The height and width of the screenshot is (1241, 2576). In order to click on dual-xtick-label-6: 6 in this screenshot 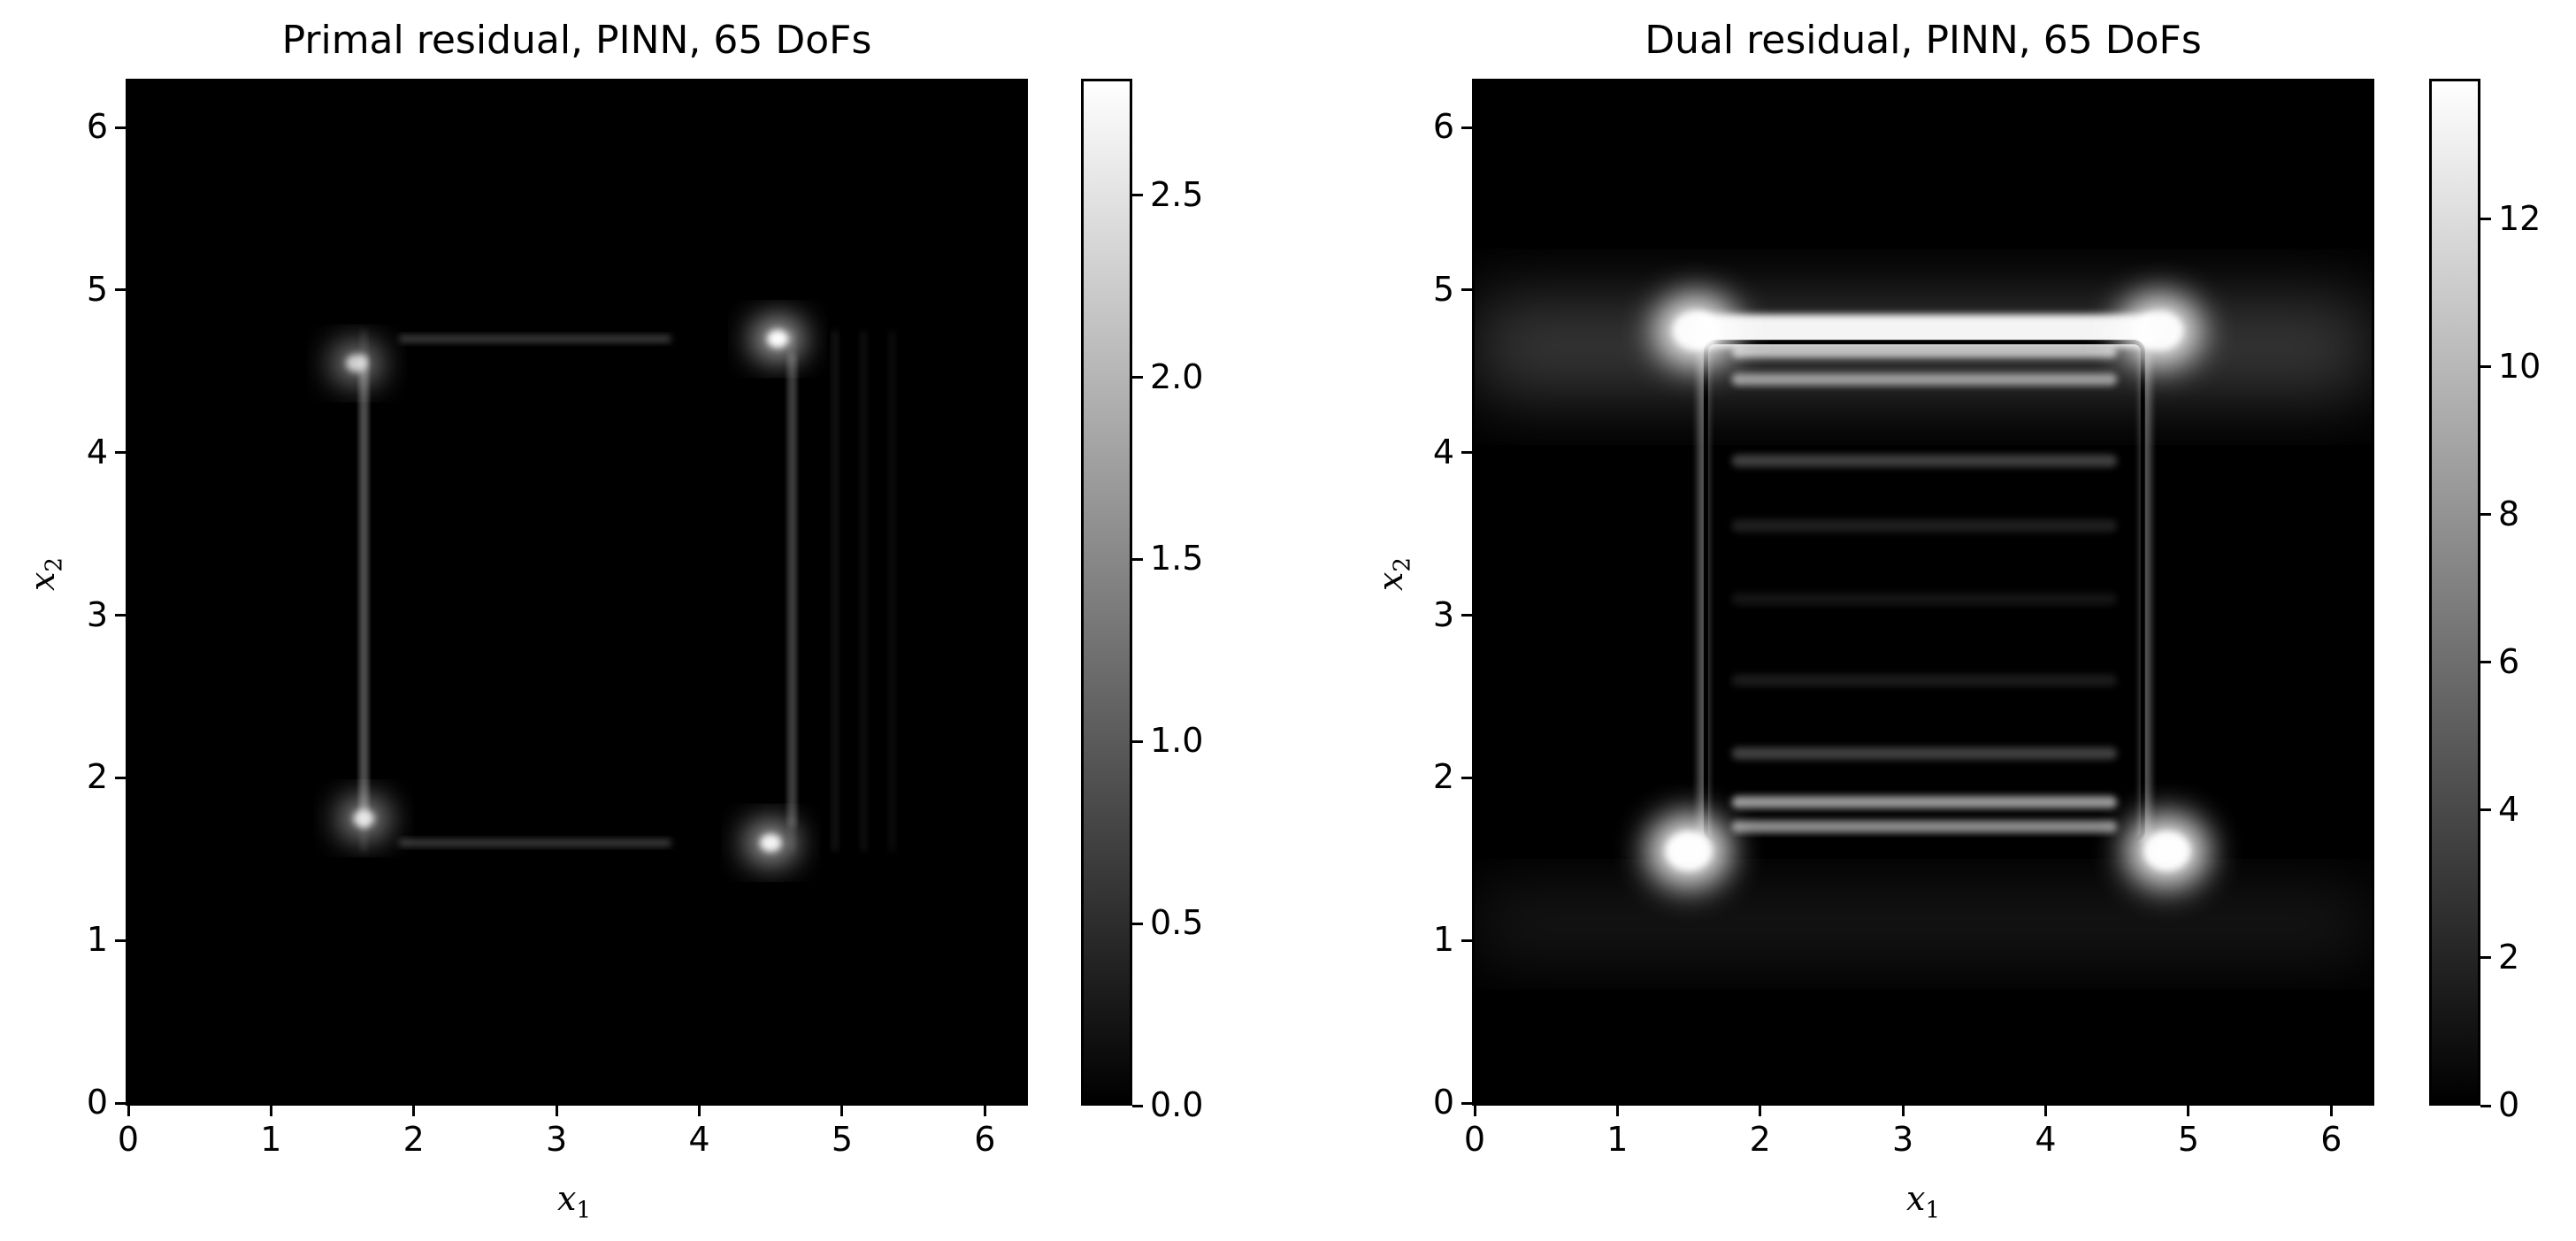, I will do `click(2331, 1139)`.